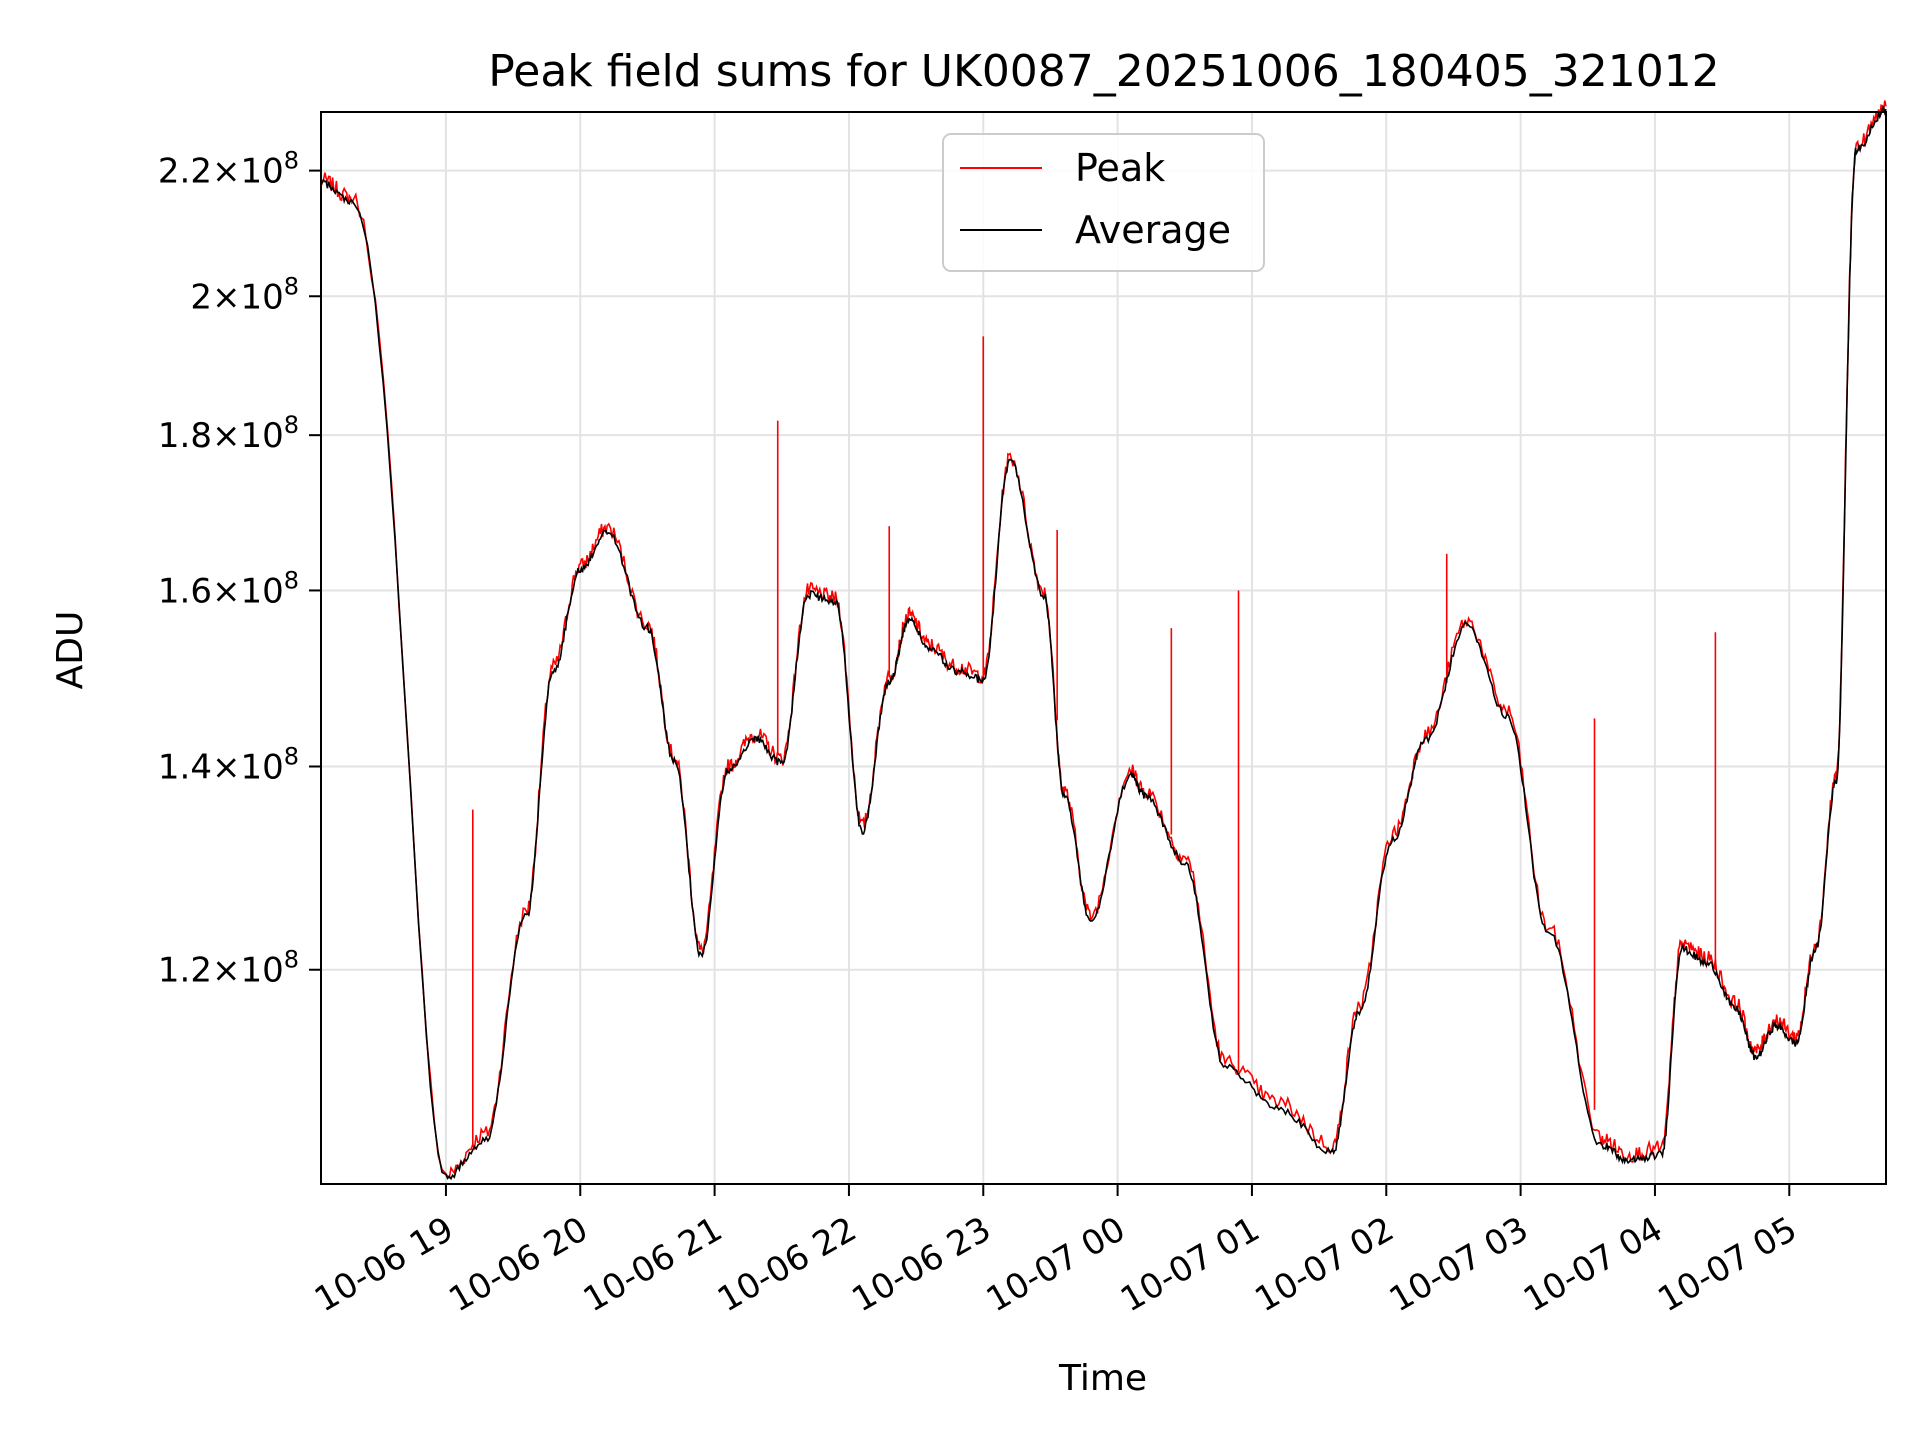 The image size is (1920, 1440). I want to click on y-tick-label: 2.2×10⁸, so click(228, 169).